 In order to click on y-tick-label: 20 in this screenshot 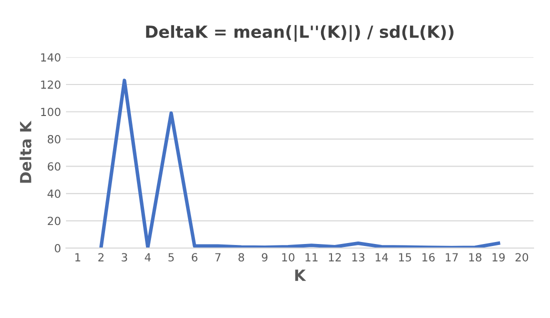, I will do `click(54, 221)`.